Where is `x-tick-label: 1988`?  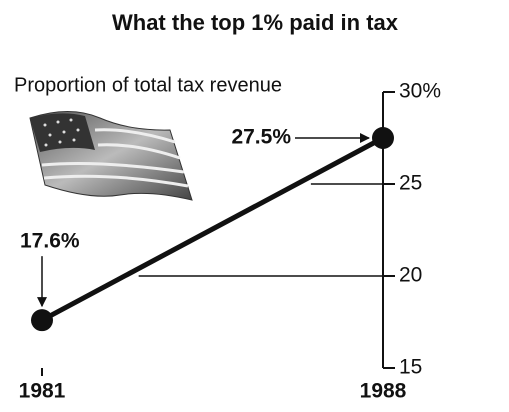 x-tick-label: 1988 is located at coordinates (383, 391).